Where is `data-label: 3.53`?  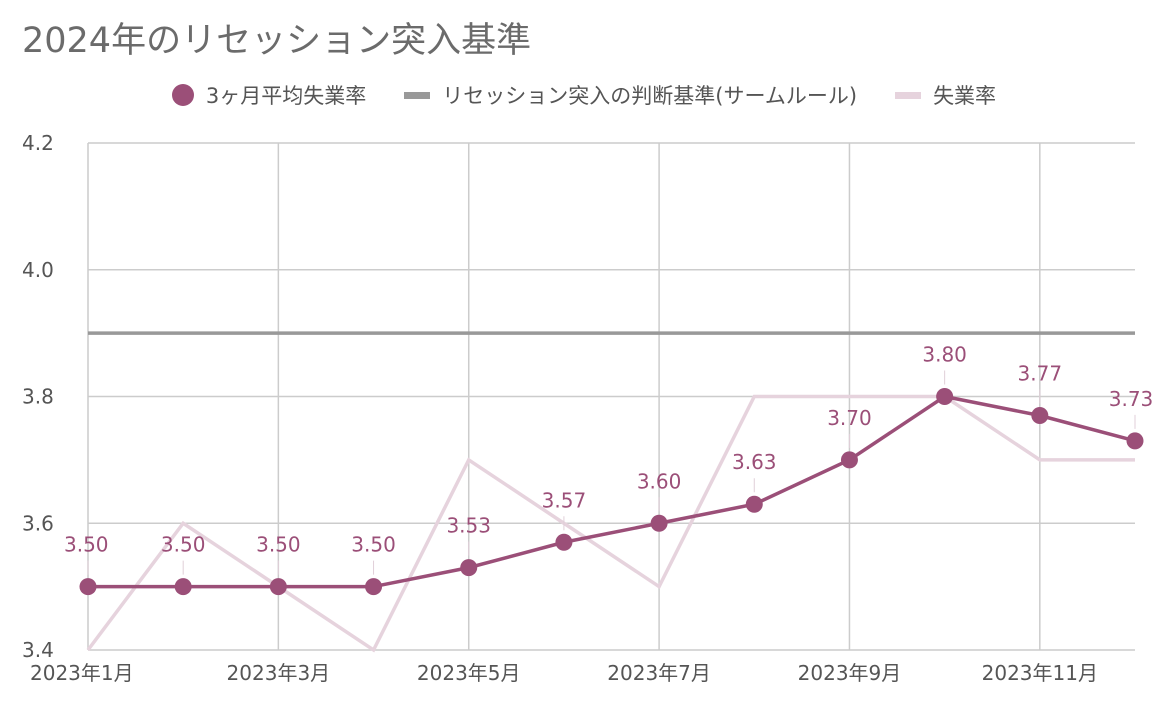 data-label: 3.53 is located at coordinates (468, 526).